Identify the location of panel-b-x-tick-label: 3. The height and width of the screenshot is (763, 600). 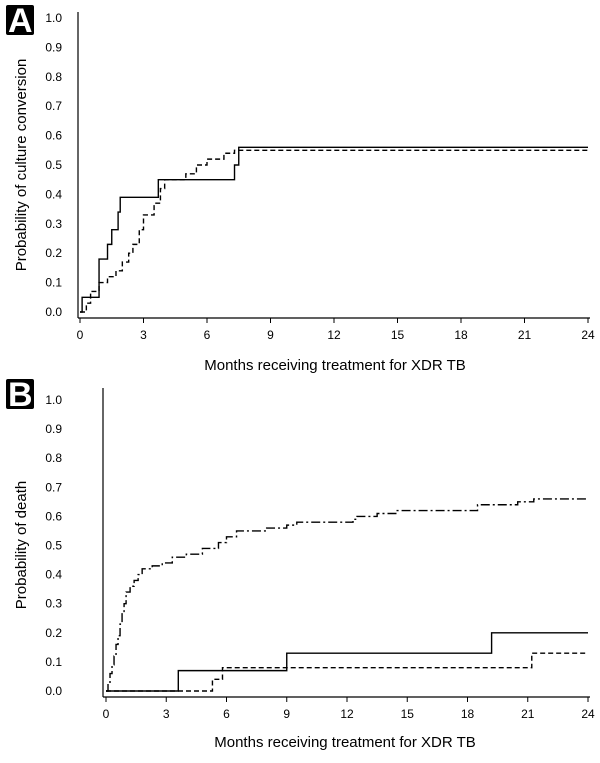
(166, 714).